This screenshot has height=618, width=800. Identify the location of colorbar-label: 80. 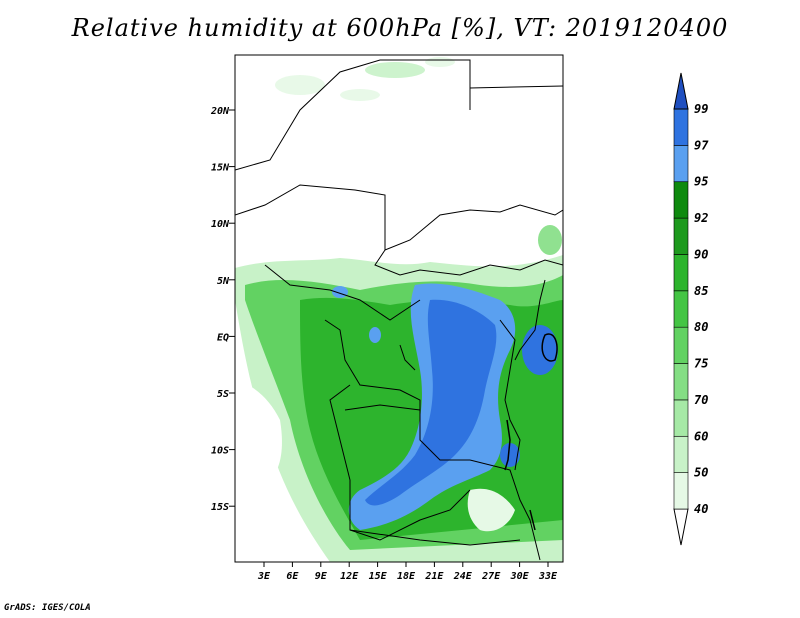
(701, 327).